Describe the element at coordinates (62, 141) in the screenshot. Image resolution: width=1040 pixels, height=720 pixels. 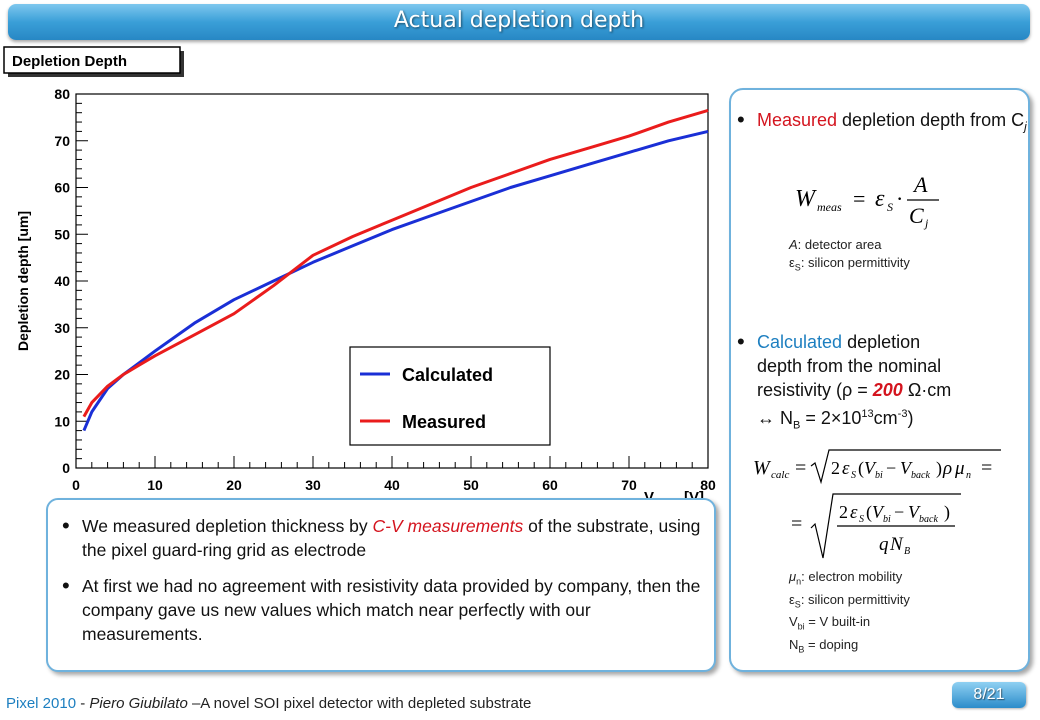
I see `y-tick-label: 70` at that location.